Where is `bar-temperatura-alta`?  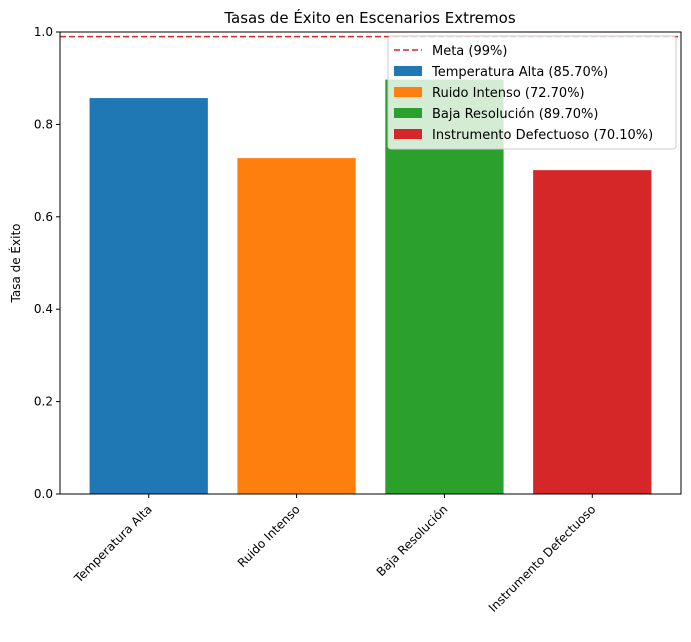
bar-temperatura-alta is located at coordinates (148, 296).